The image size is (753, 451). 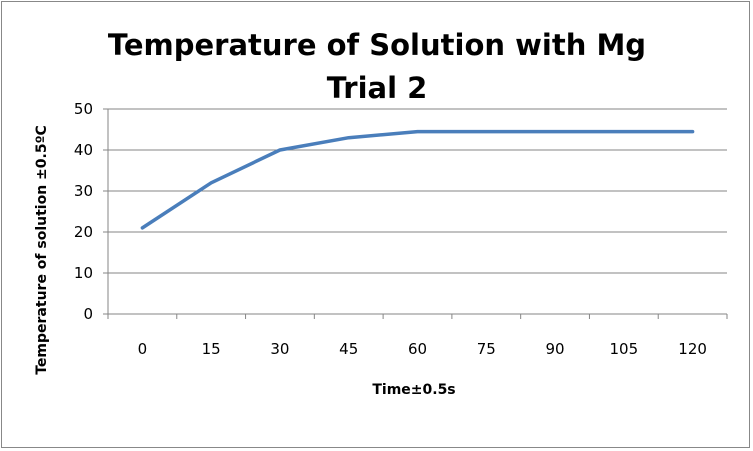 What do you see at coordinates (417, 349) in the screenshot?
I see `x-tick-label: 60` at bounding box center [417, 349].